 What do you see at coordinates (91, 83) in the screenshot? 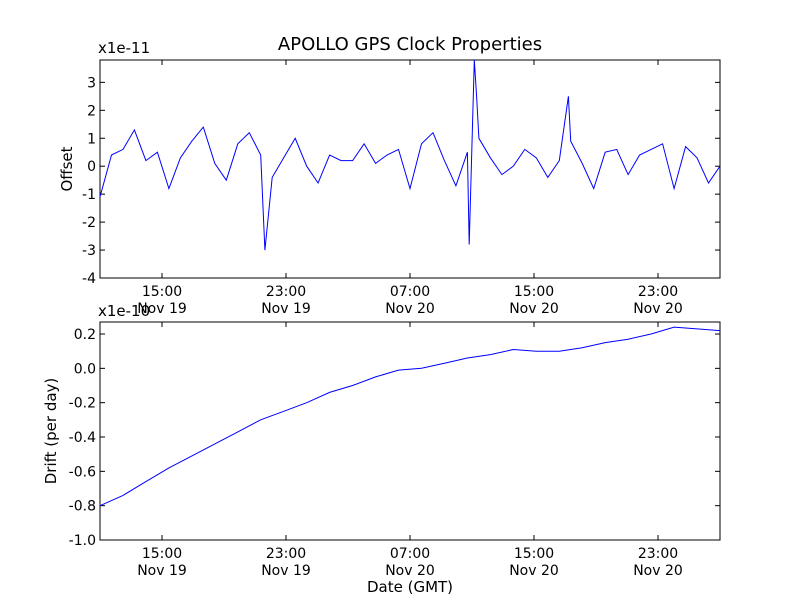
I see `offset-y-tick-label: 3` at bounding box center [91, 83].